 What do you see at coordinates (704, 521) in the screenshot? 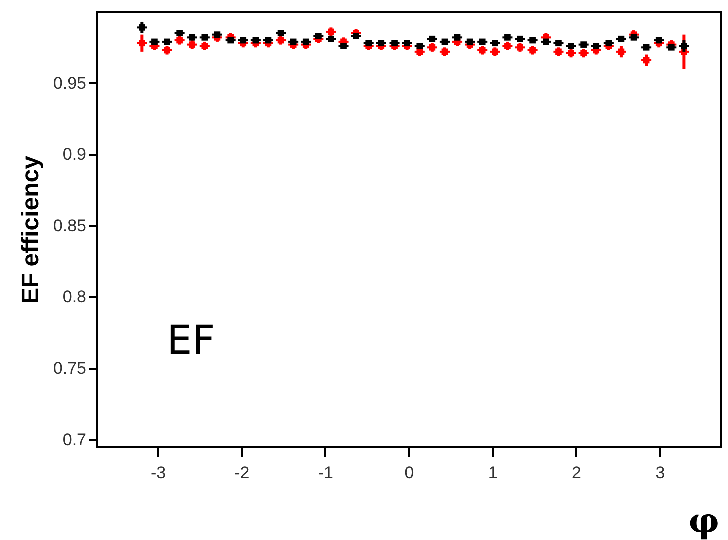
I see `x-axis-title: φ` at bounding box center [704, 521].